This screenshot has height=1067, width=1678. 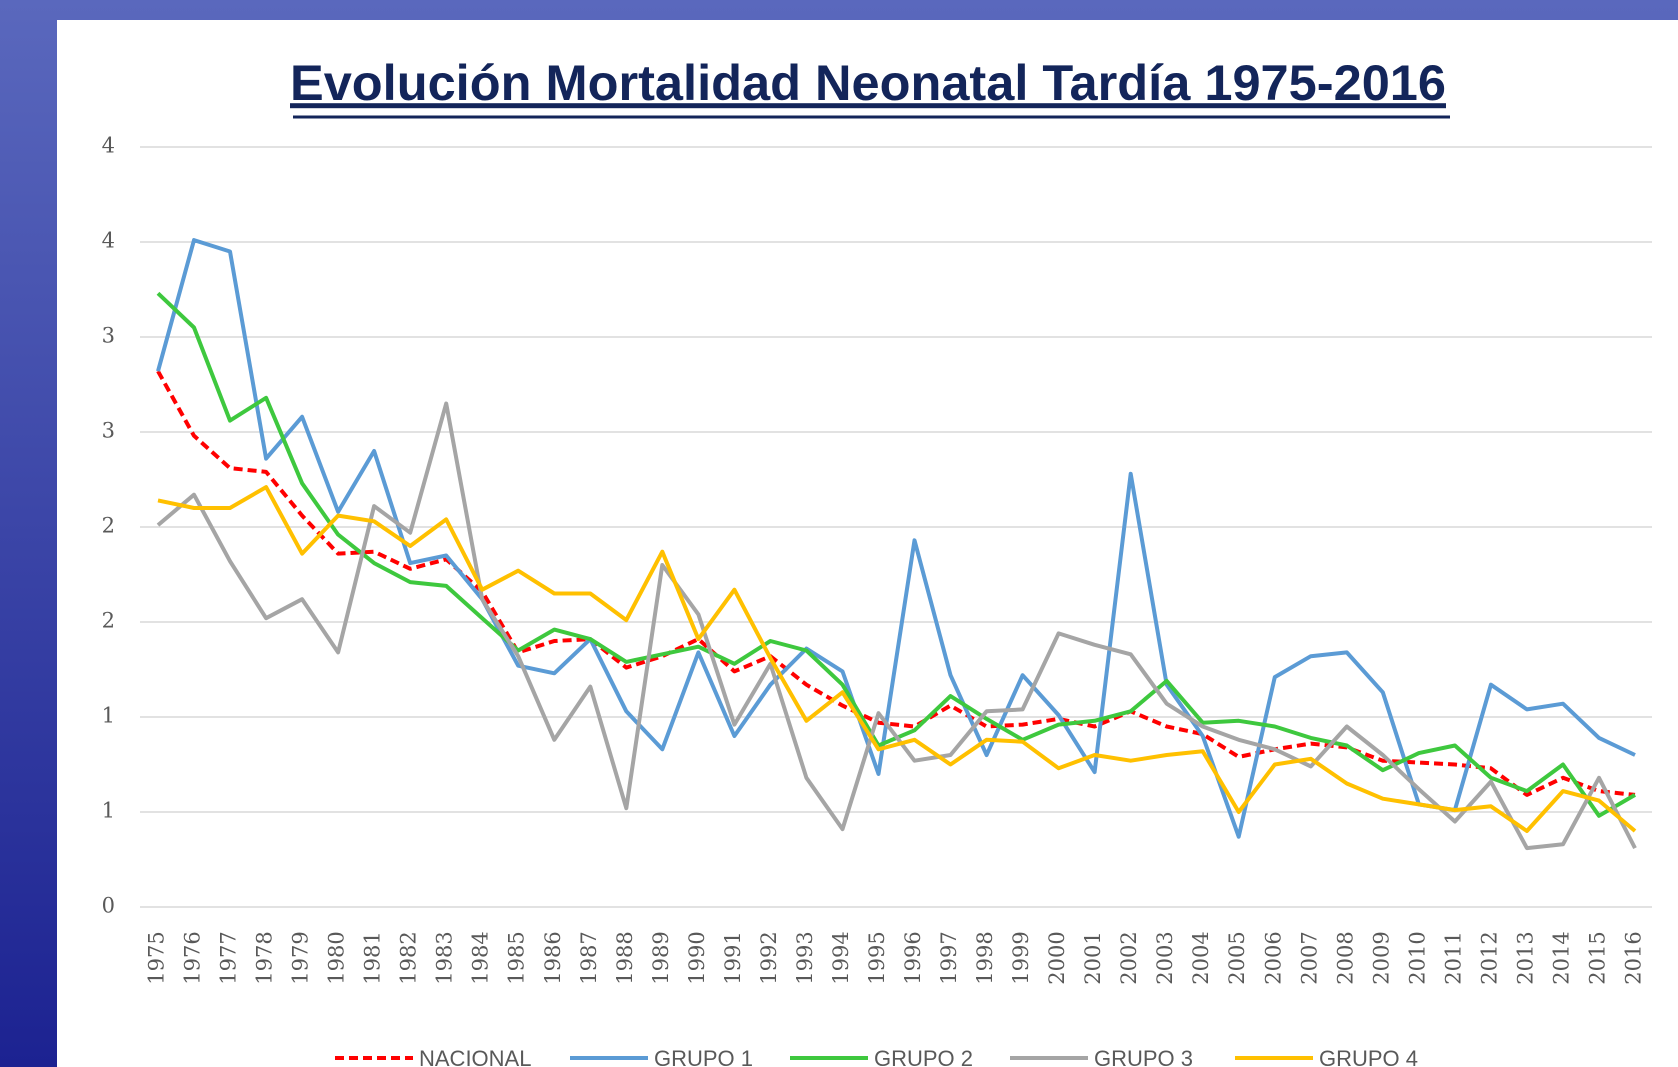 What do you see at coordinates (553, 957) in the screenshot?
I see `x-tick-label: 1986` at bounding box center [553, 957].